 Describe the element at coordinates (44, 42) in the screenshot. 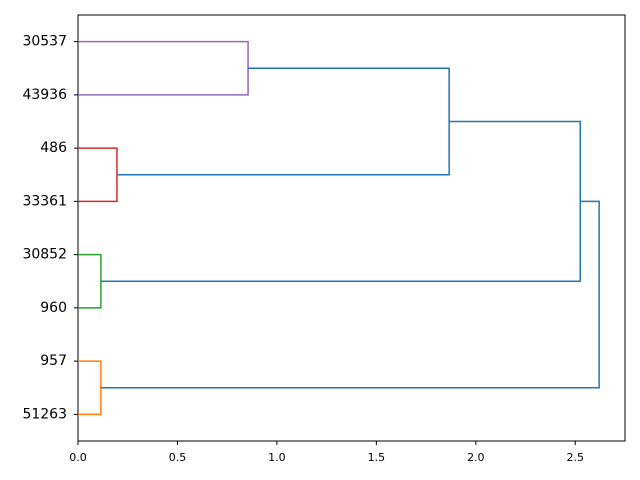

I see `leaf-label: 30537` at that location.